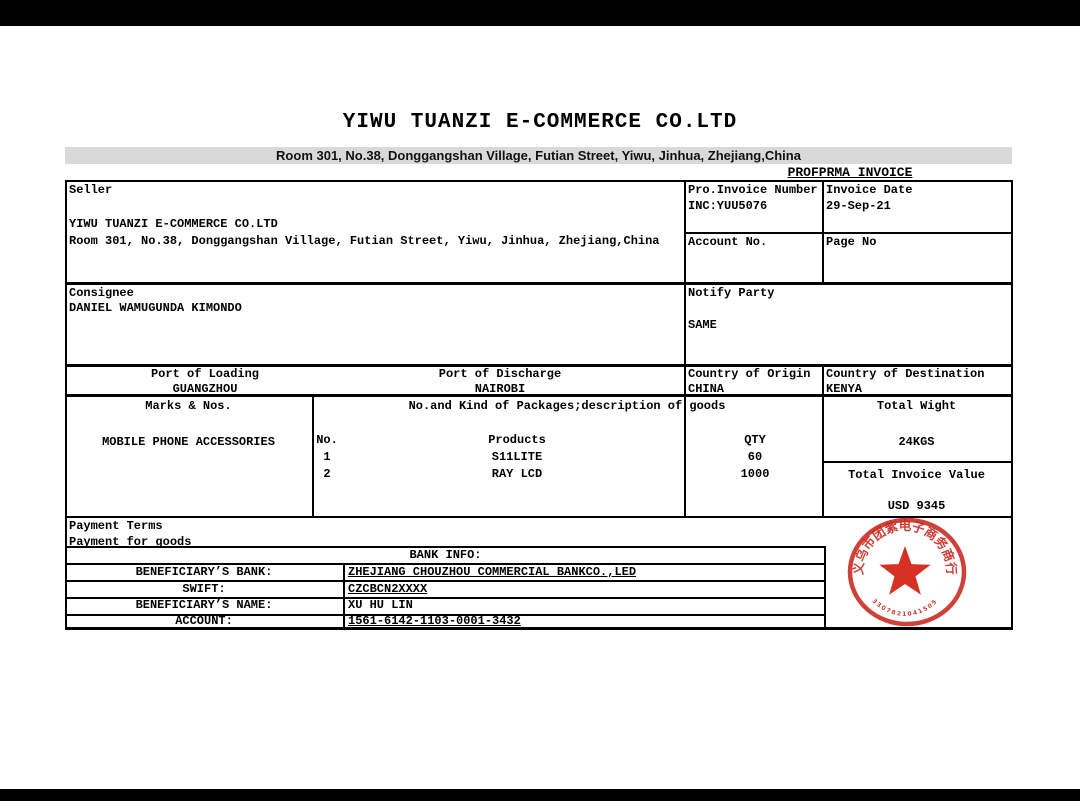 The width and height of the screenshot is (1080, 801). I want to click on total-weight-label: Total Wight, so click(916, 406).